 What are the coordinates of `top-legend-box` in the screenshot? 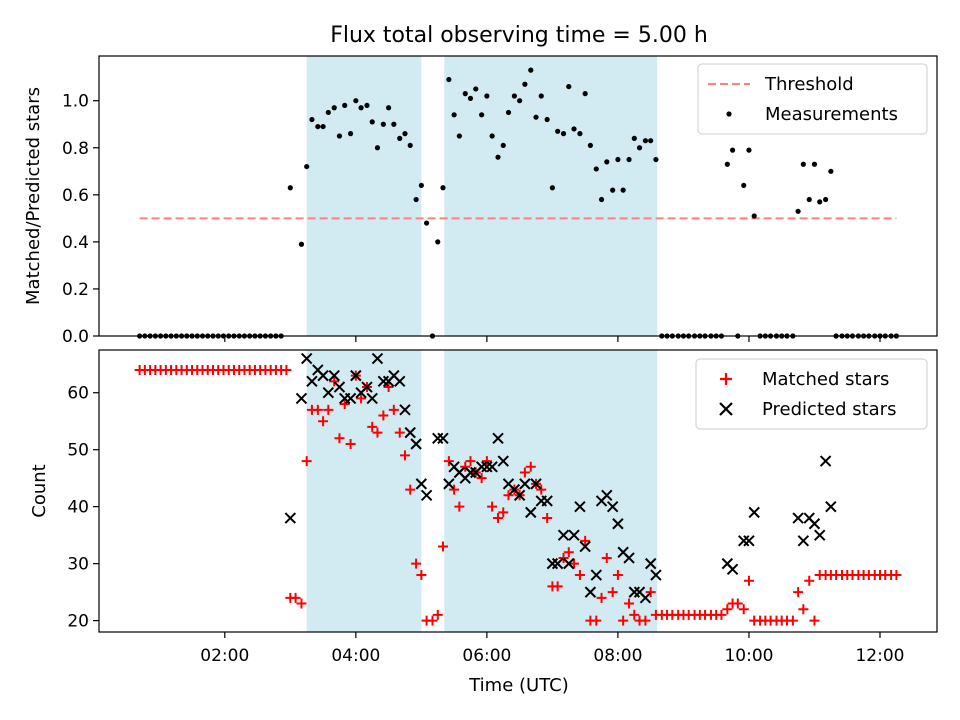 It's located at (812, 99).